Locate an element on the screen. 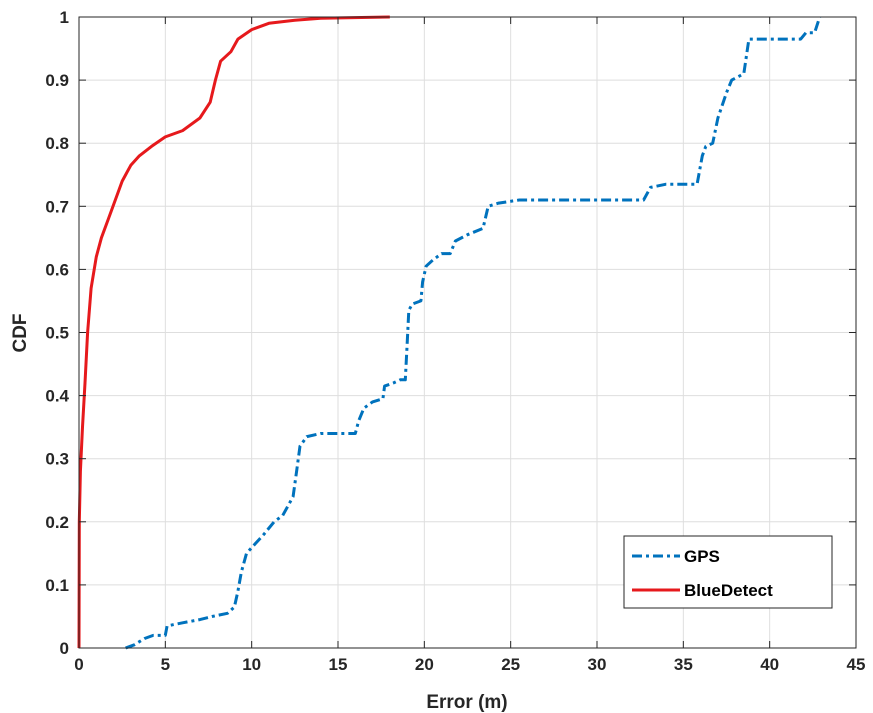 This screenshot has height=713, width=873. y-tick-label: 0 is located at coordinates (64, 648).